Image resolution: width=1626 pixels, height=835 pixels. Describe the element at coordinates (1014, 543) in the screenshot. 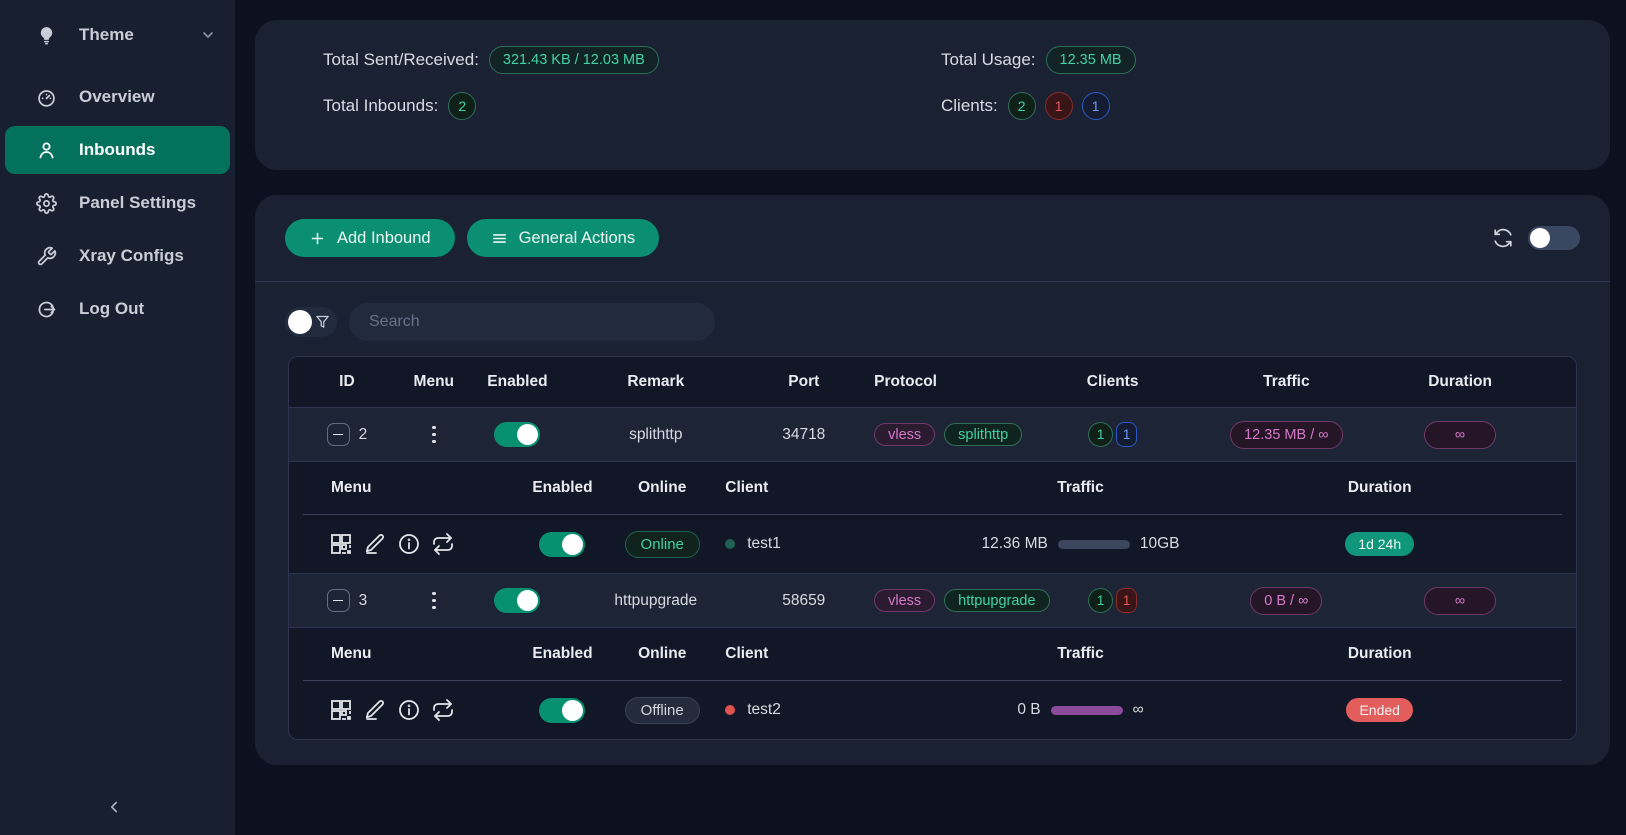

I see `client-traffic-used: 12.36 MB` at that location.